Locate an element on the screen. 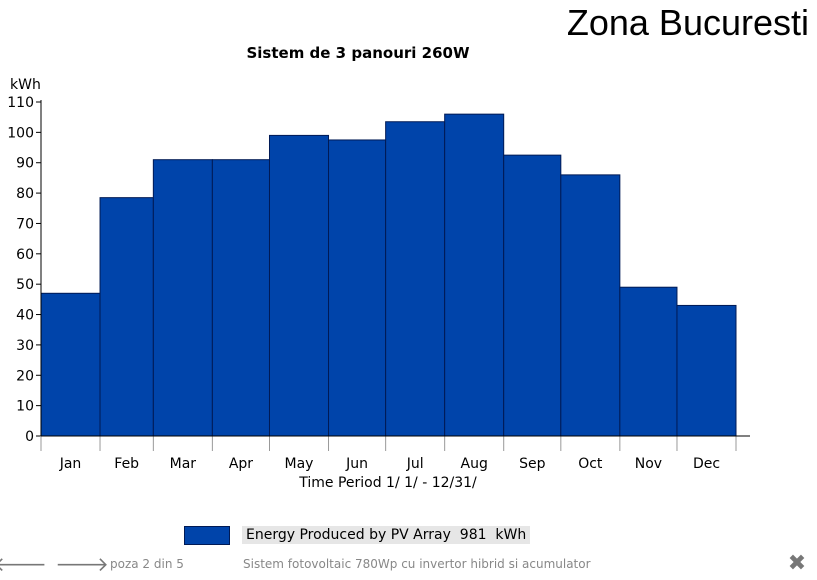  x-tick-label: Nov is located at coordinates (648, 464).